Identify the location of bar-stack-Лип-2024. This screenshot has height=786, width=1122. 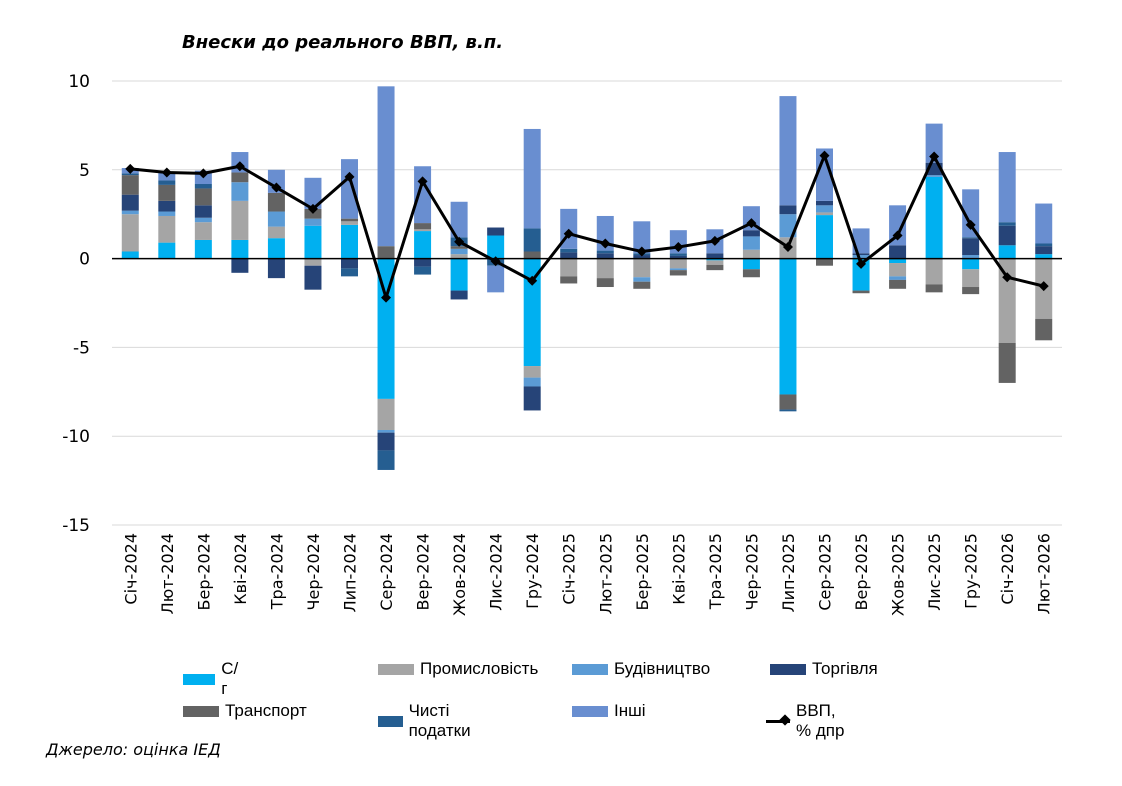
(349, 218).